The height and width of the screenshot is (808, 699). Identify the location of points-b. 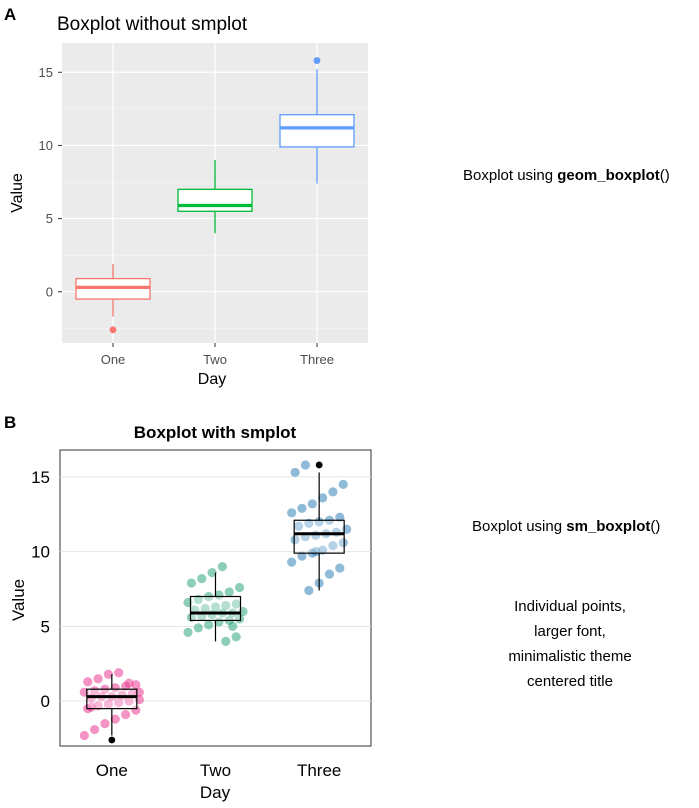
(215, 600).